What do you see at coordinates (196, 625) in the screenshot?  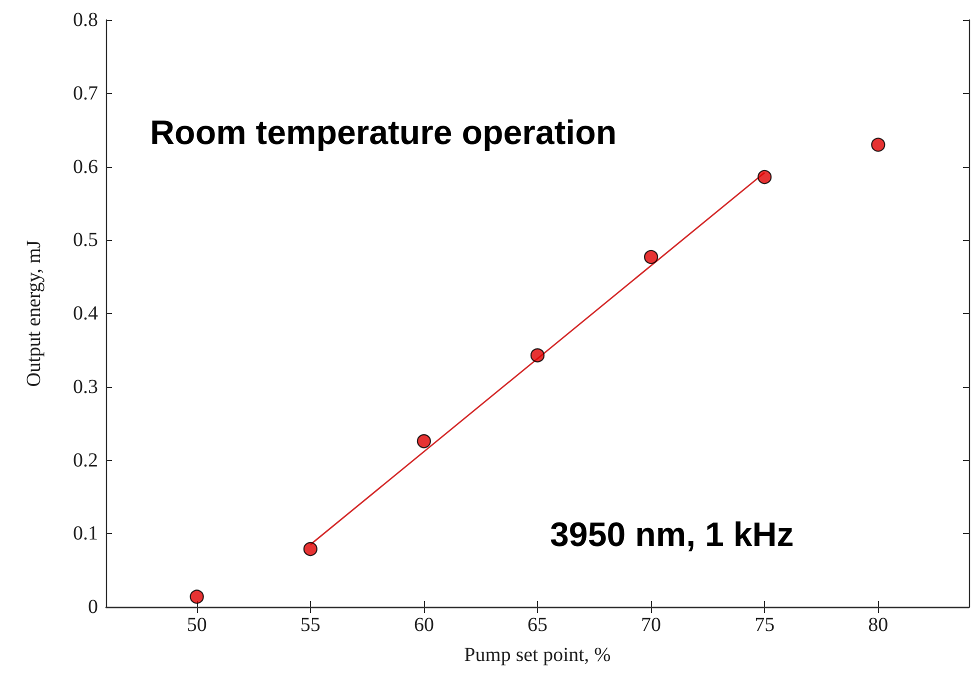 I see `x-tick-label: 50` at bounding box center [196, 625].